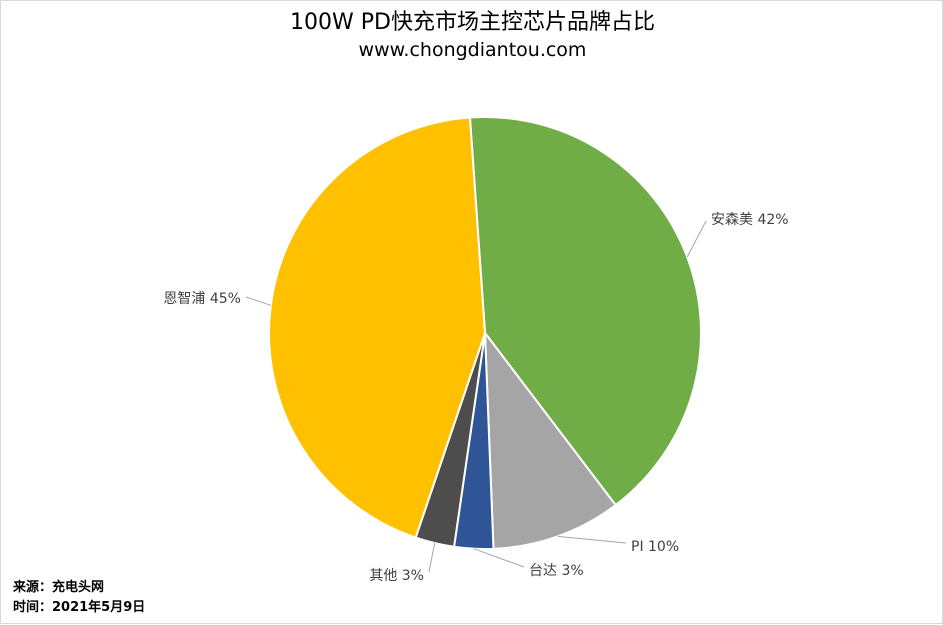 The height and width of the screenshot is (625, 943). What do you see at coordinates (79, 598) in the screenshot?
I see `chart-footer: 来源：充电头网 时间：2021年5月9日` at bounding box center [79, 598].